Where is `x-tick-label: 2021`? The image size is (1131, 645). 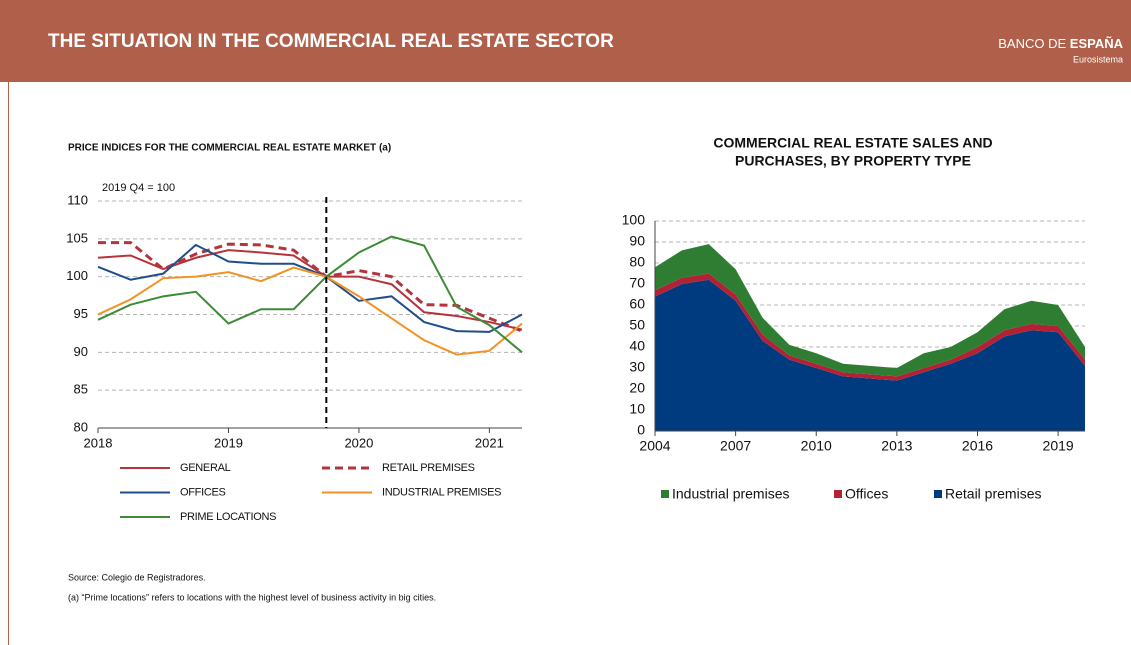 x-tick-label: 2021 is located at coordinates (489, 442).